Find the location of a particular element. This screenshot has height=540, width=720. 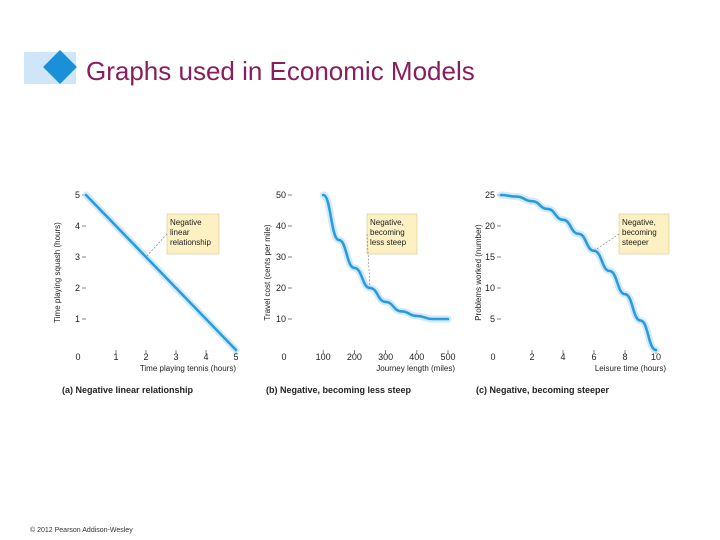

chart-2-y-tick-label: 25 is located at coordinates (490, 195).